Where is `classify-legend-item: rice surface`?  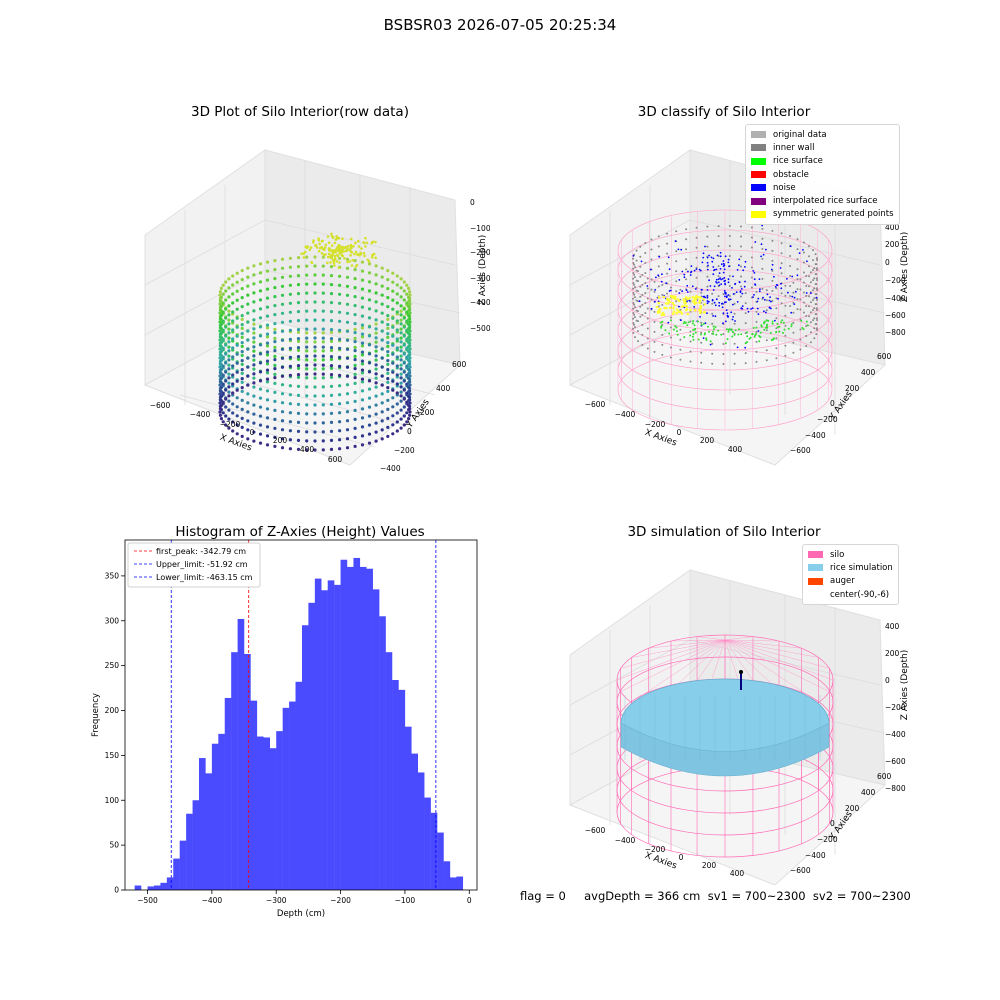
classify-legend-item: rice surface is located at coordinates (822, 161).